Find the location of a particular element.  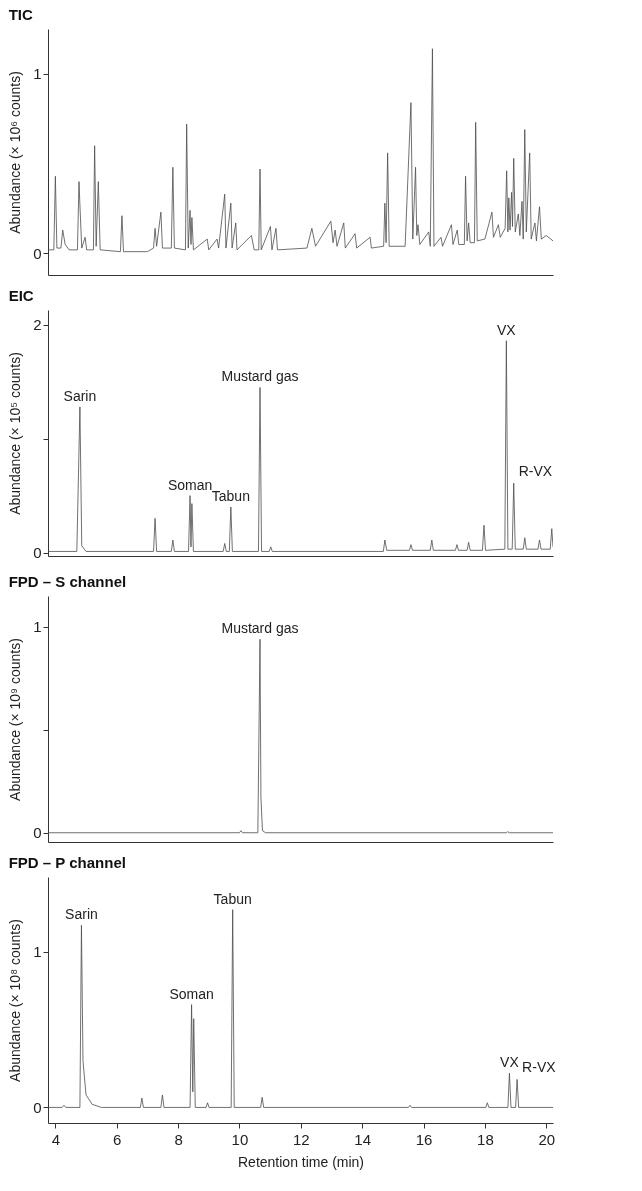

x-tick-label: 6 is located at coordinates (117, 1139).